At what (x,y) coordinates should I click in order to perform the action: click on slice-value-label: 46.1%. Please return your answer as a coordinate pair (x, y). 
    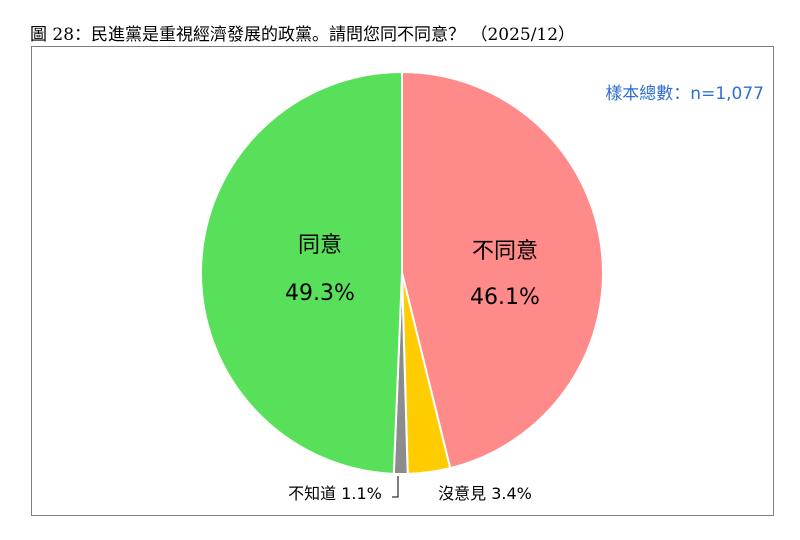
    Looking at the image, I should click on (505, 297).